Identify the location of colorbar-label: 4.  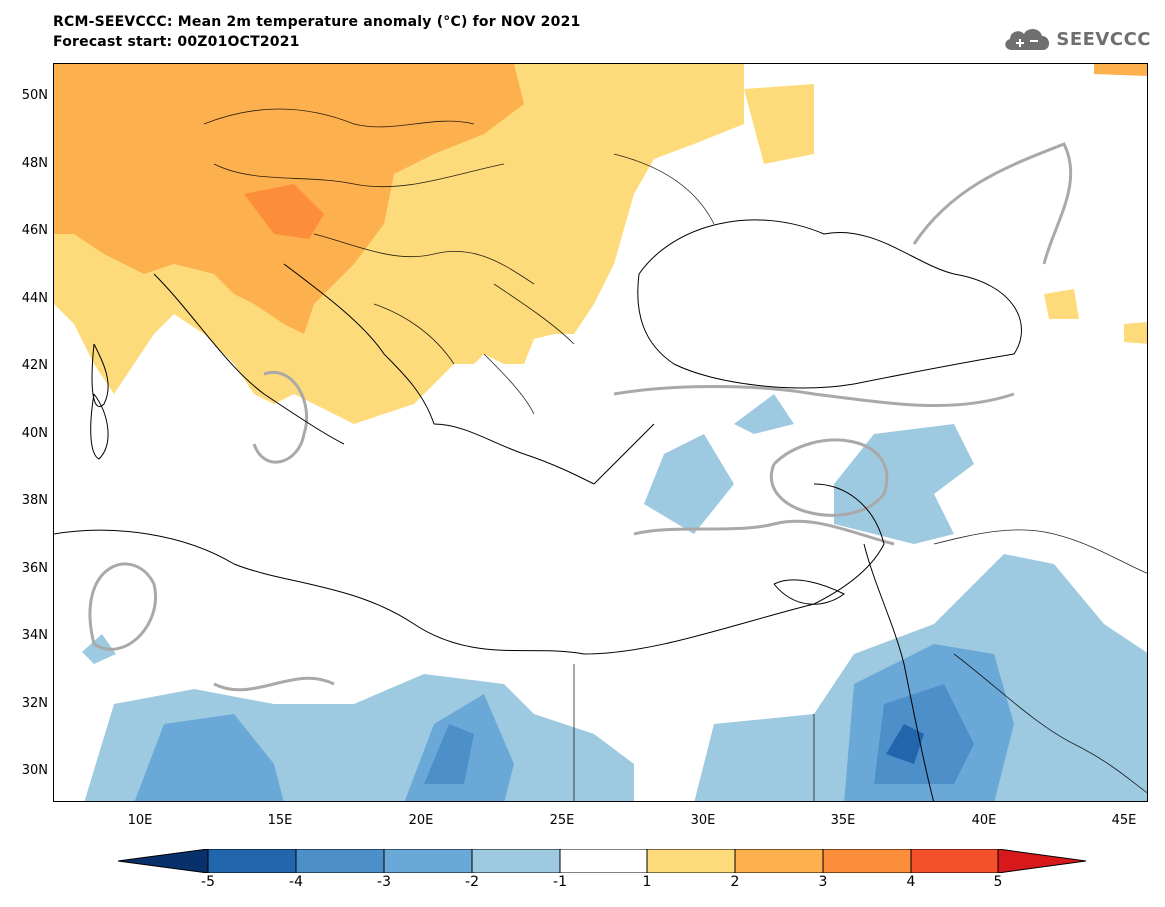
(911, 882).